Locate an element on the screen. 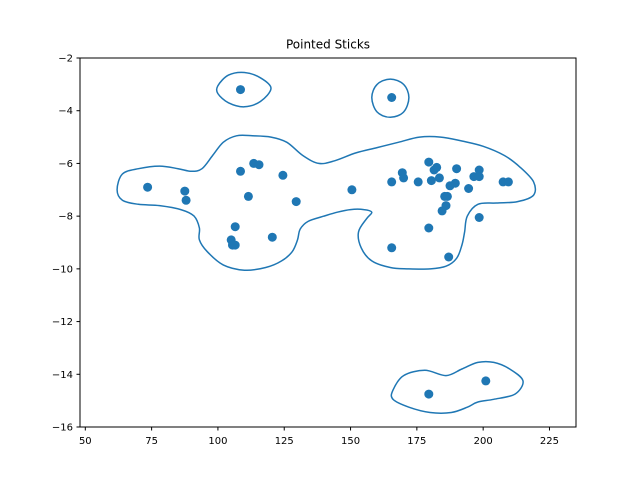 The image size is (640, 480). y-tick-label--12: −12 is located at coordinates (62, 322).